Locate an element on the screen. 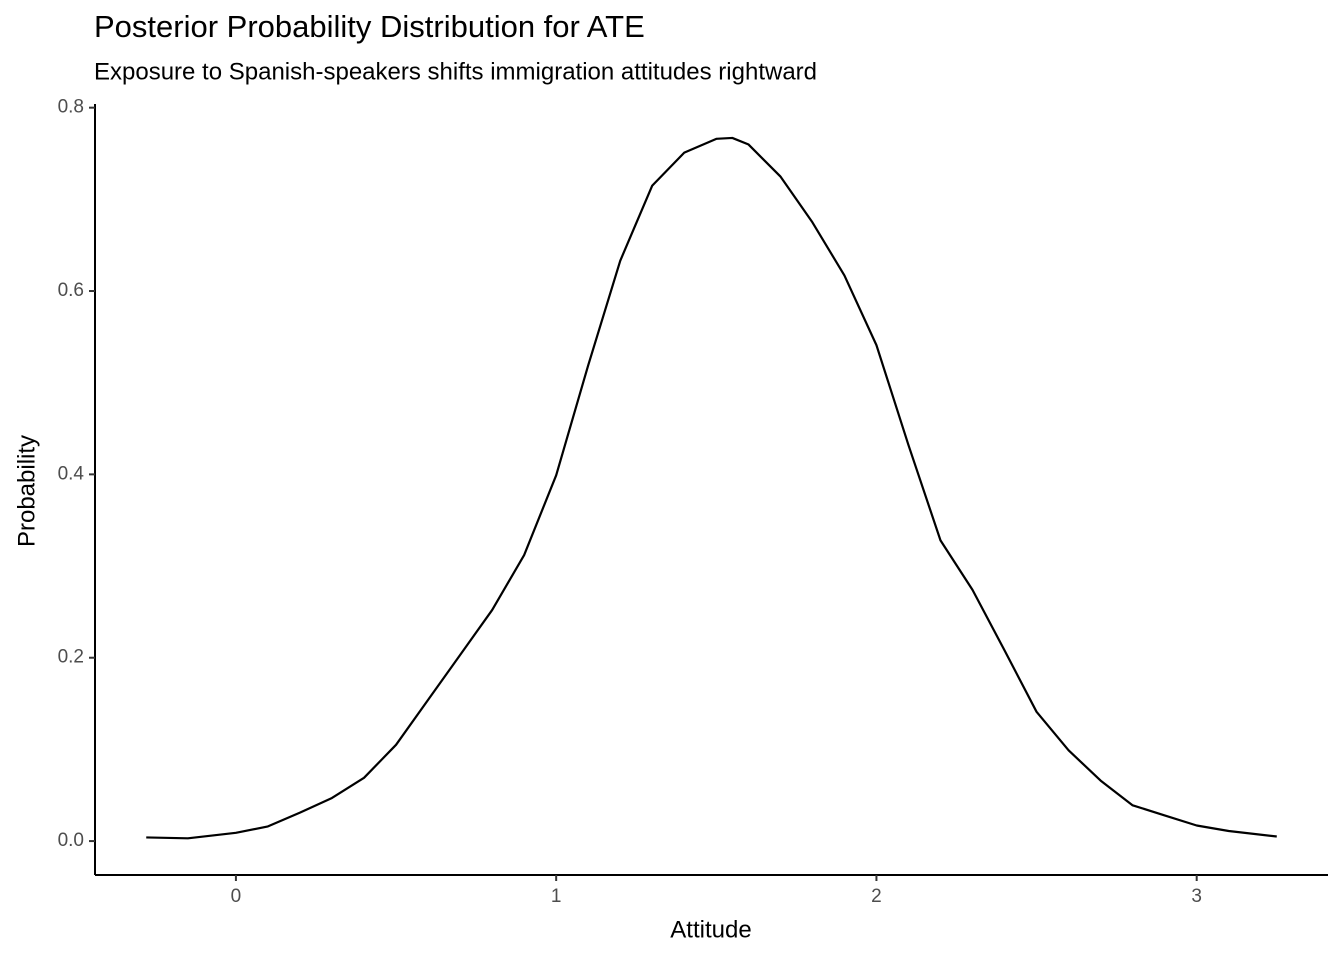 Image resolution: width=1344 pixels, height=960 pixels. y-axis-title: Probability is located at coordinates (26, 491).